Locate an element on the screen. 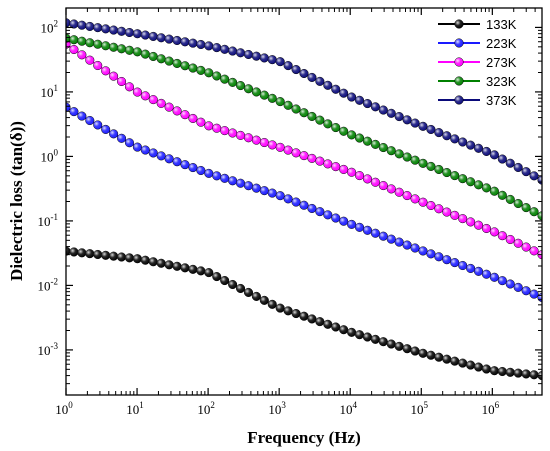 The image size is (550, 451). y-tick-label: 10⁻¹ is located at coordinates (48, 220).